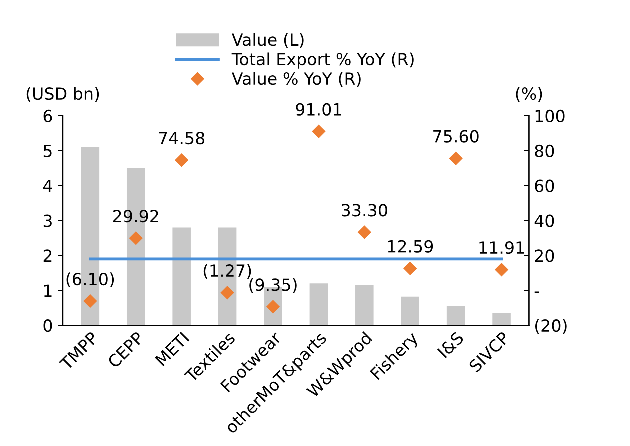  What do you see at coordinates (451, 345) in the screenshot?
I see `x-tick-label: I&S` at bounding box center [451, 345].